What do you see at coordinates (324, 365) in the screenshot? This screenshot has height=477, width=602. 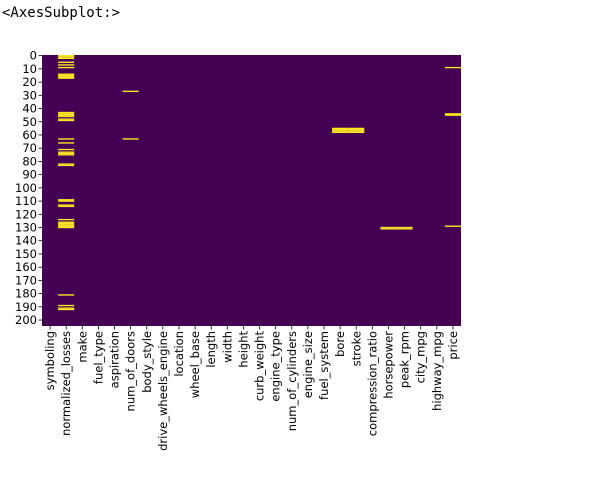 I see `x-tick-label-fuel-system: fuel_system` at bounding box center [324, 365].